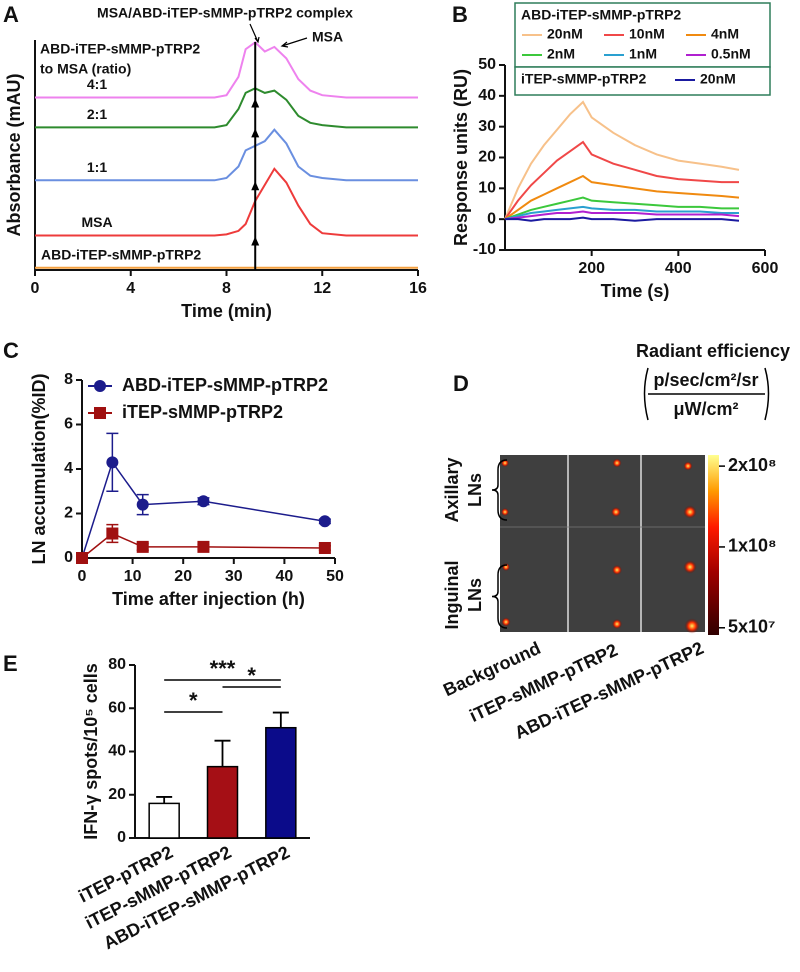  I want to click on x-tick-label: 40, so click(285, 576).